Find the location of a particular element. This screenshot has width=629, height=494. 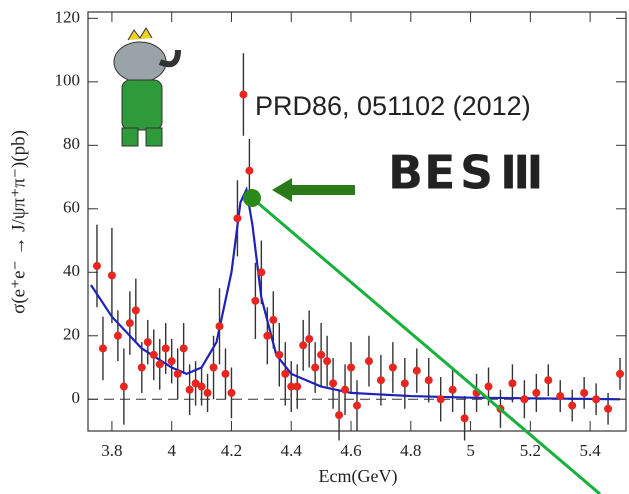

y-tick-label: 20 is located at coordinates (71, 334).